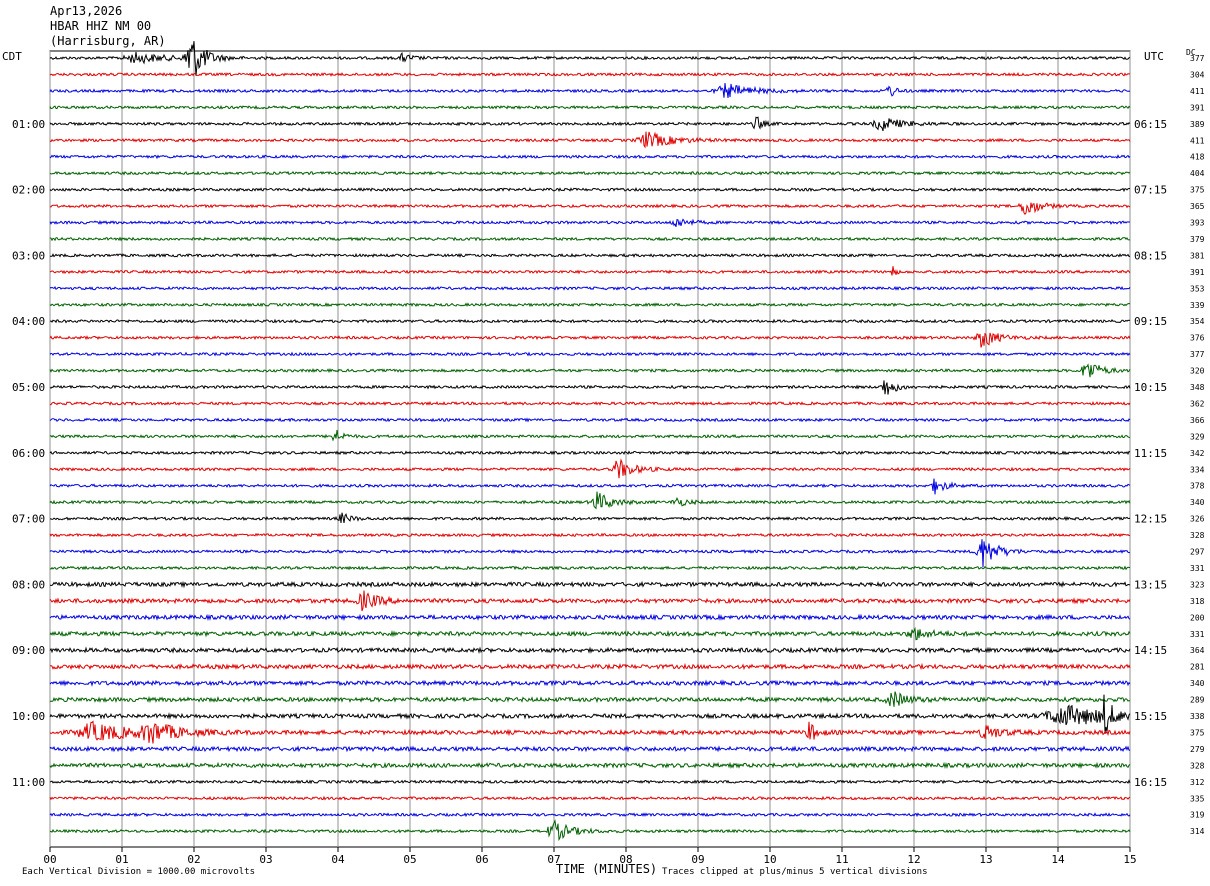 This screenshot has width=1210, height=886. What do you see at coordinates (28, 519) in the screenshot?
I see `left-time-label-28: 07:00` at bounding box center [28, 519].